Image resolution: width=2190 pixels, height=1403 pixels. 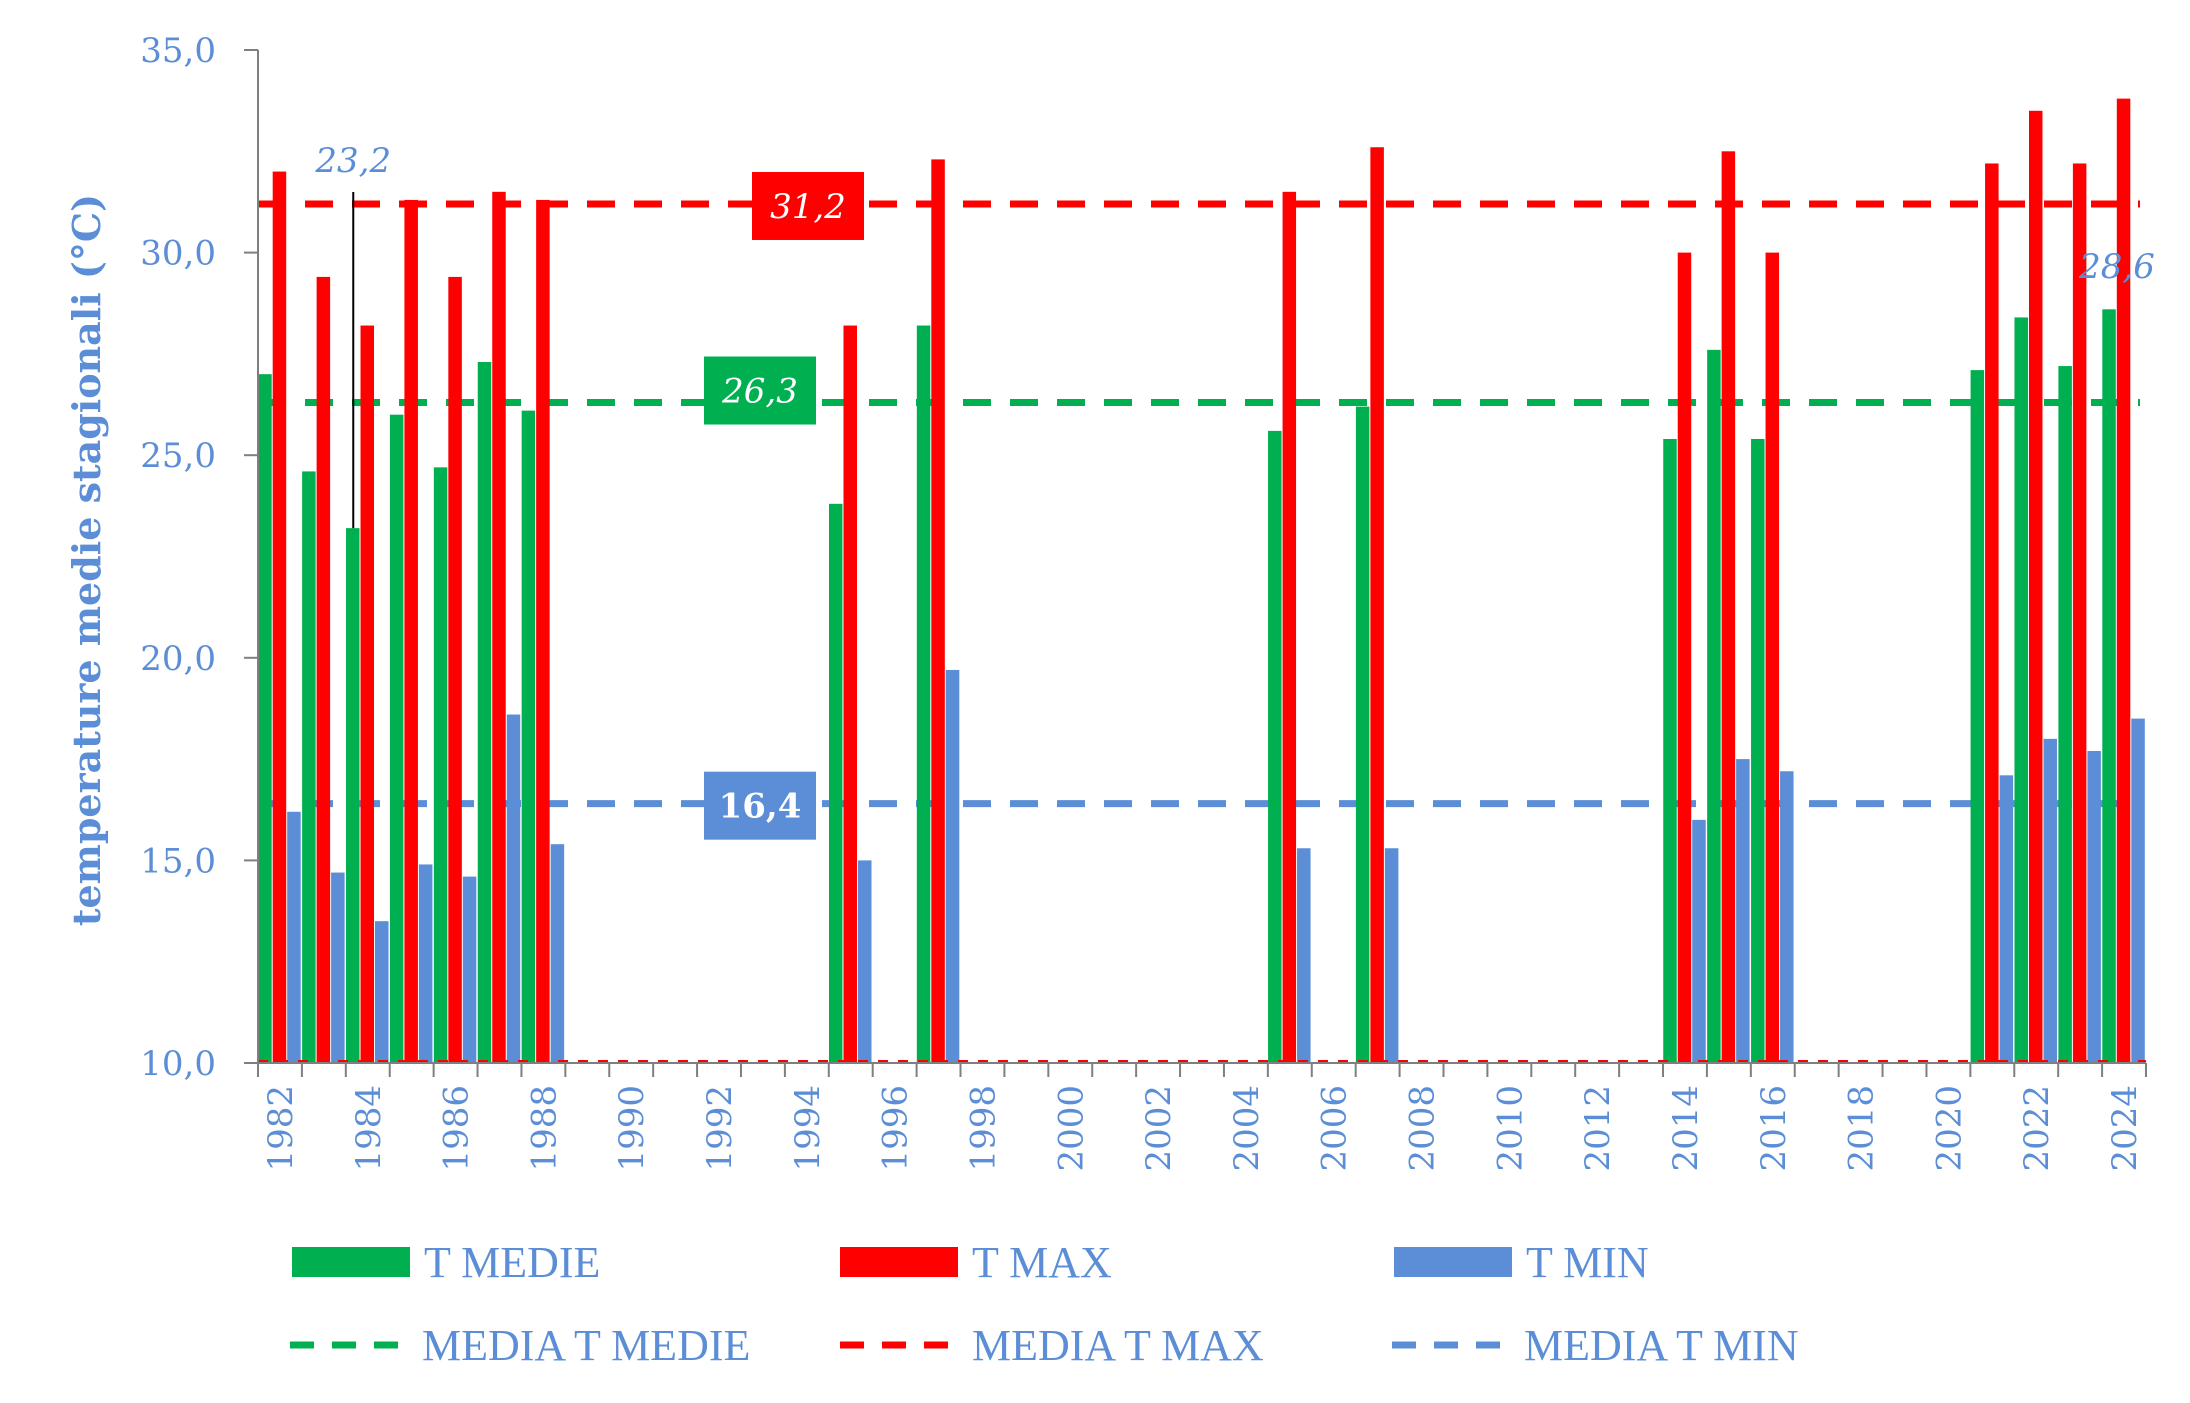 What do you see at coordinates (499, 627) in the screenshot?
I see `bar-2-1987` at bounding box center [499, 627].